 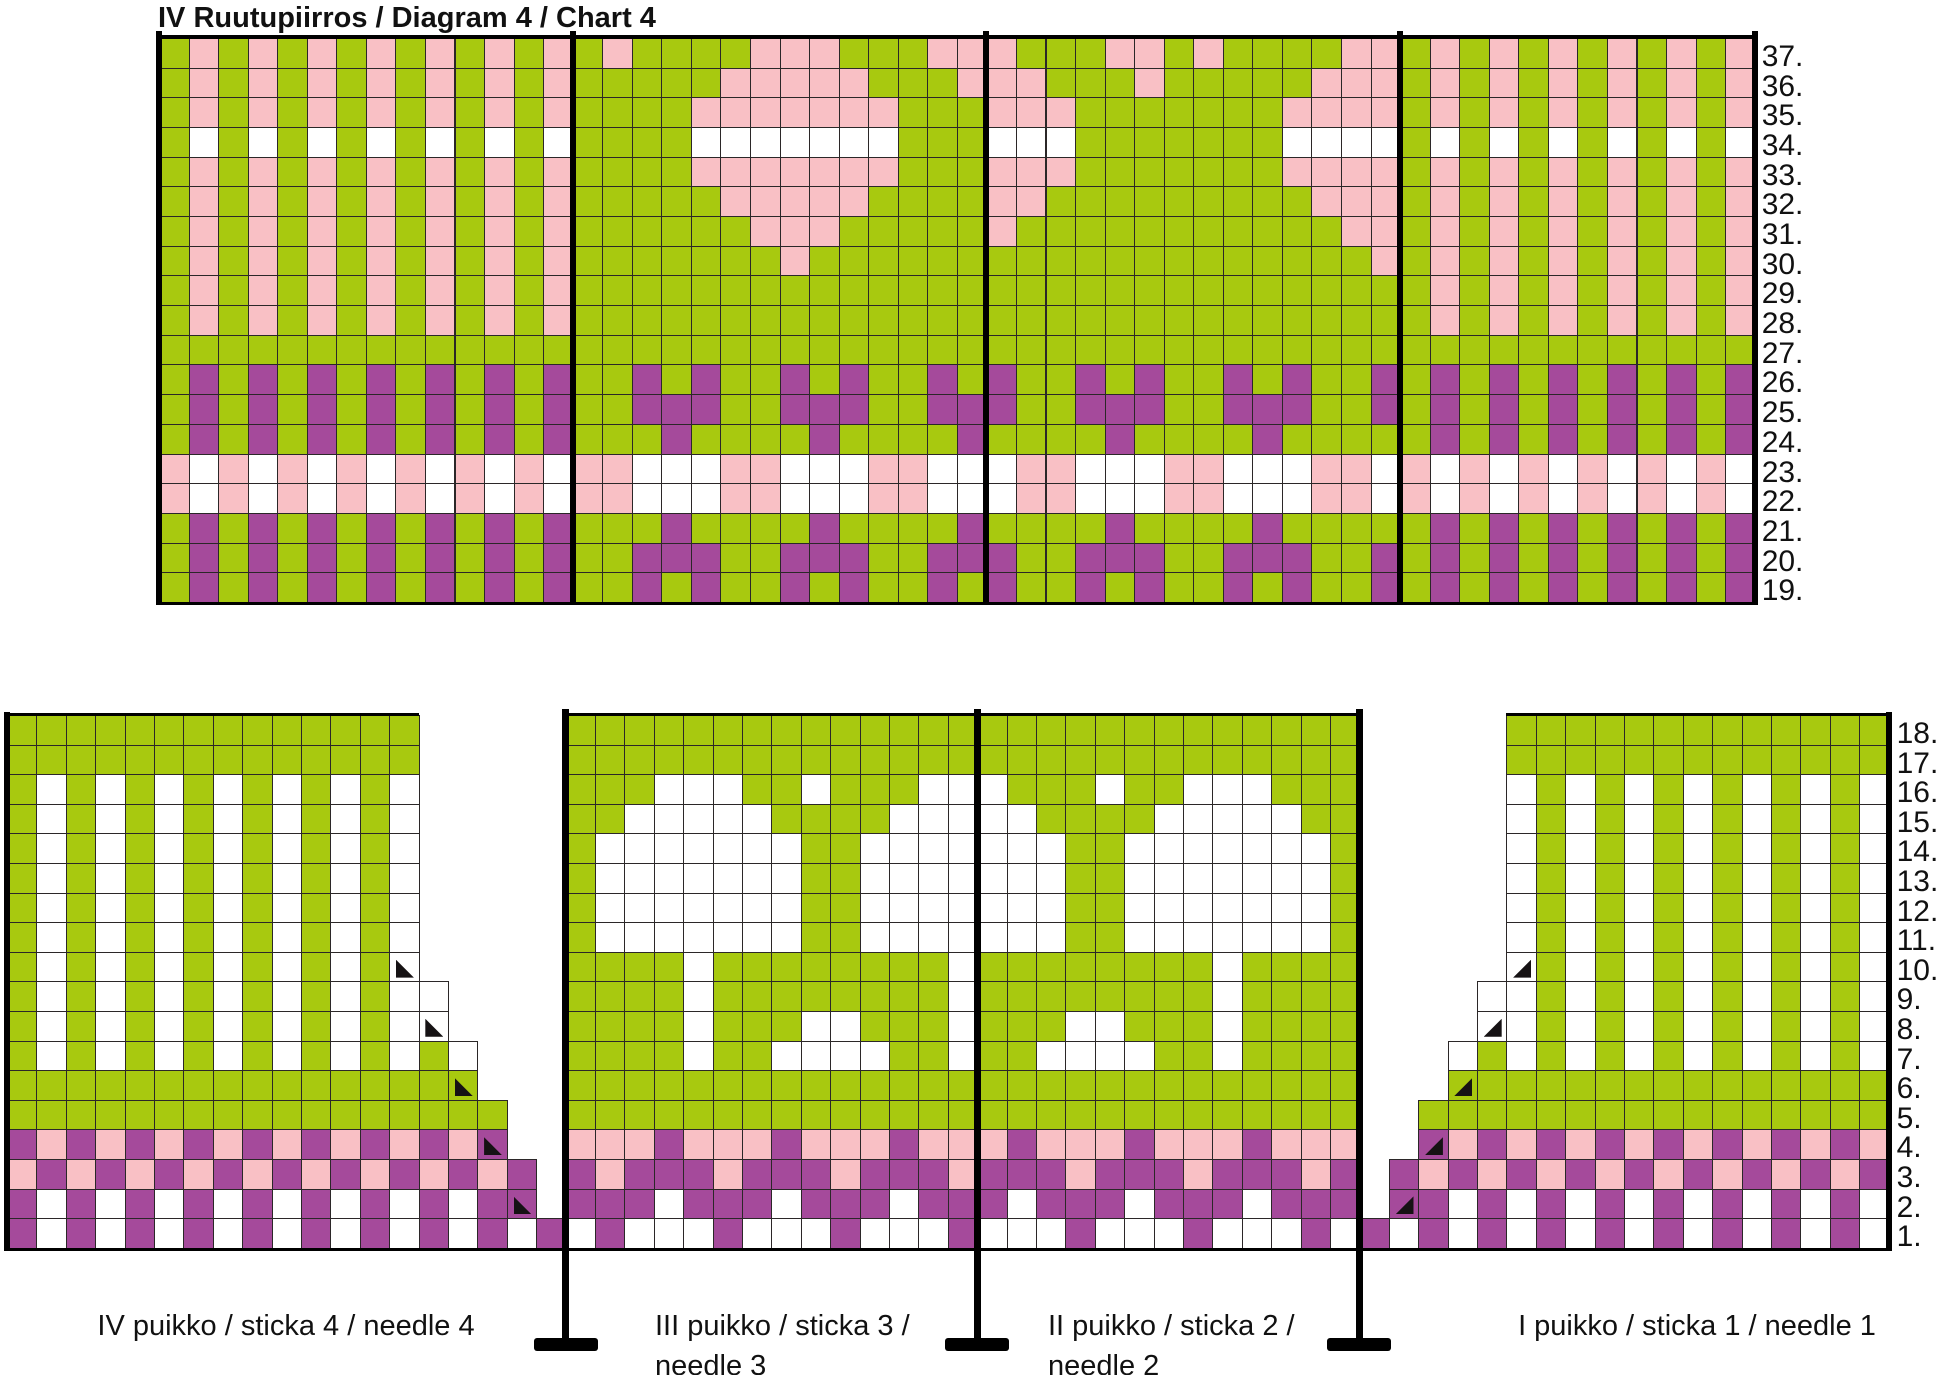 I want to click on needle-divider-line, so click(x=977, y=1028).